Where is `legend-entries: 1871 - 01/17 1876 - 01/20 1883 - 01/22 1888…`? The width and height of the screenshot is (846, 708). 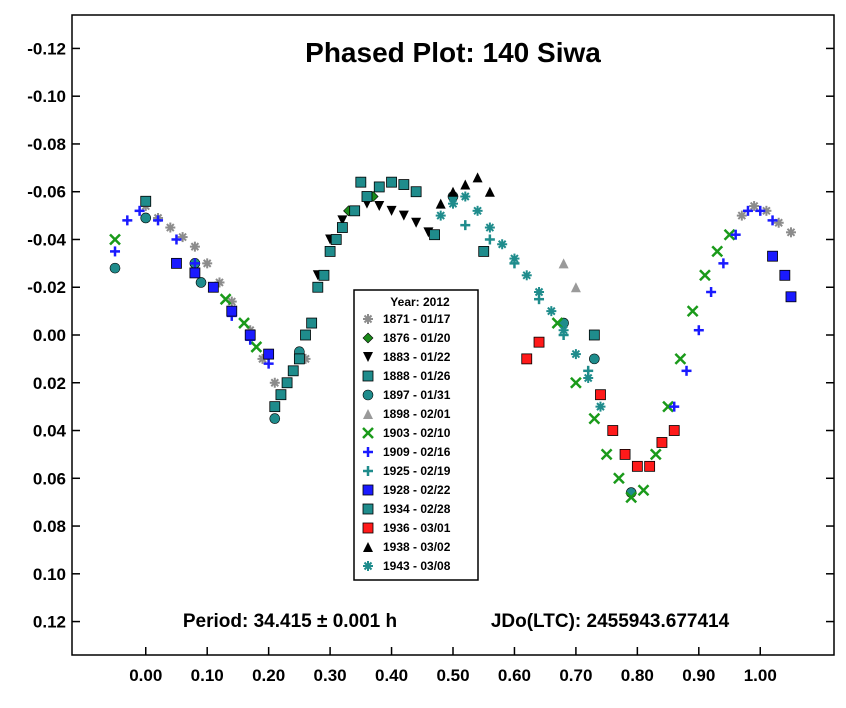 legend-entries: 1871 - 01/17 1876 - 01/20 1883 - 01/22 1888… is located at coordinates (406, 442).